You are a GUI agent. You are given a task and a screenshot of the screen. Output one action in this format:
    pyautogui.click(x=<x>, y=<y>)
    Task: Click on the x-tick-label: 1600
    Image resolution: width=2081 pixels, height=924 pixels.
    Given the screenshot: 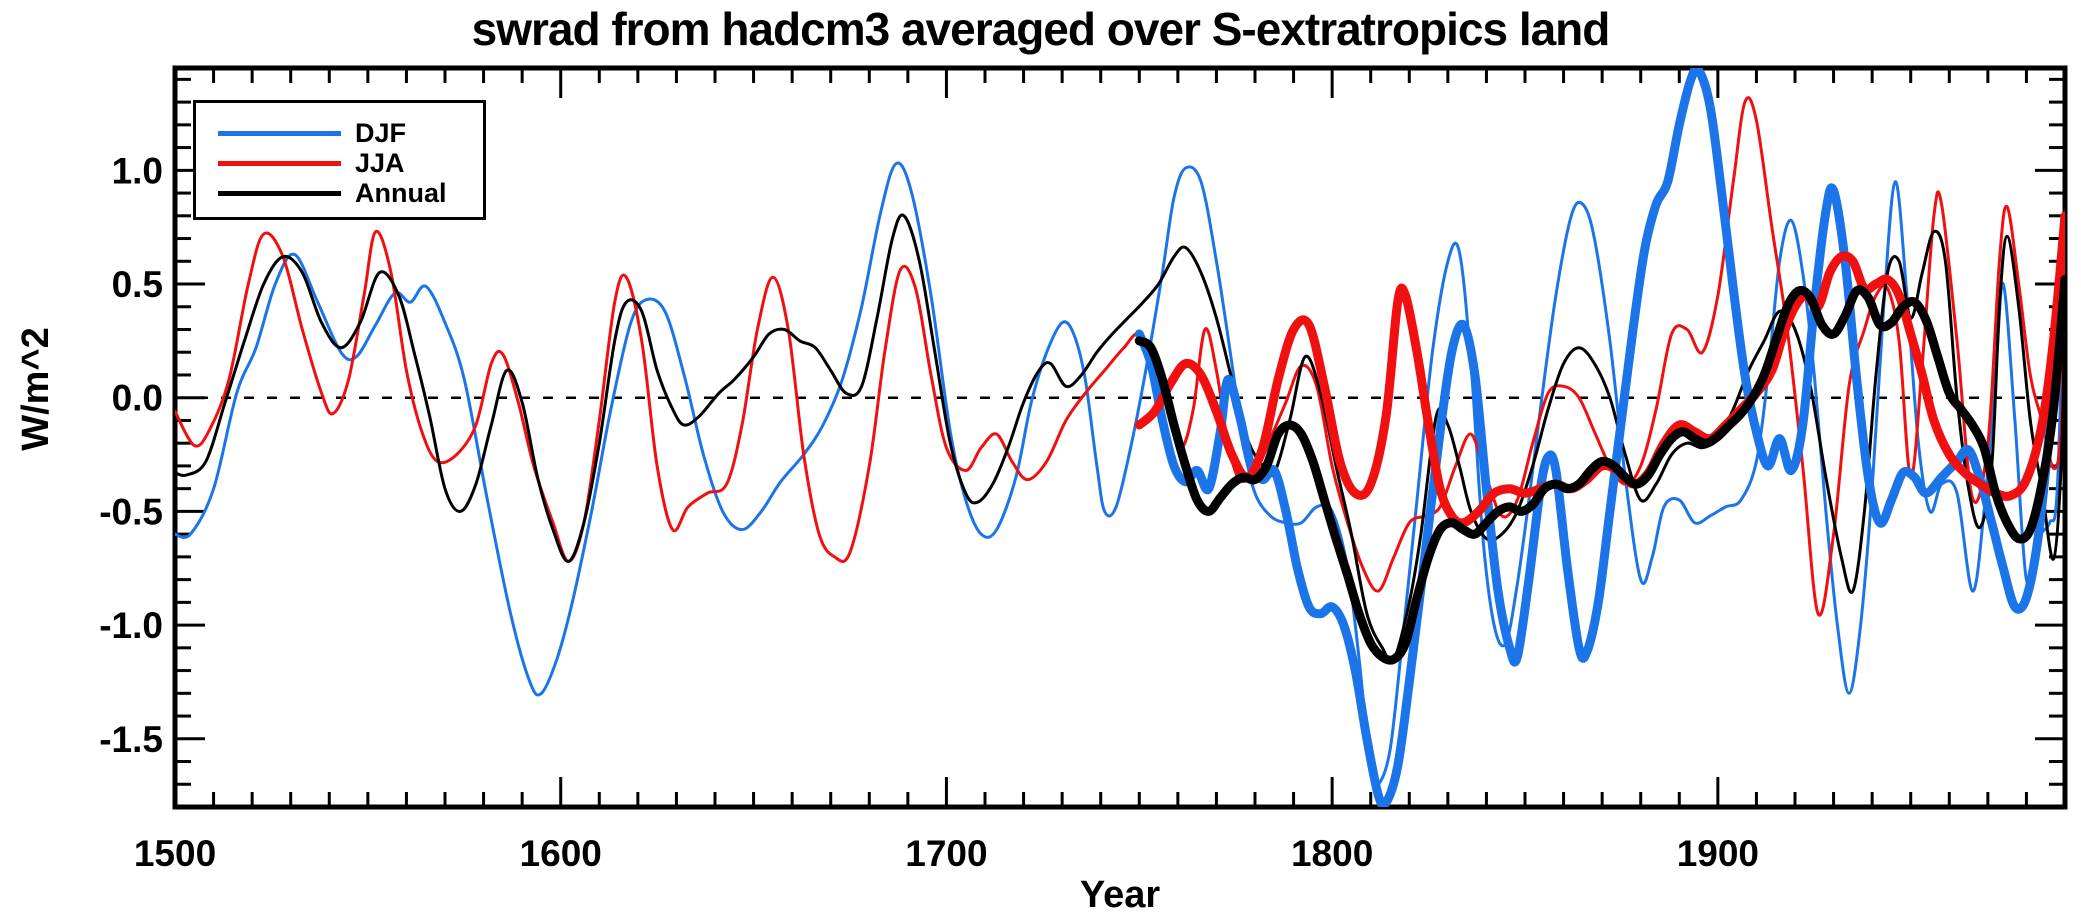 What is the action you would take?
    pyautogui.click(x=561, y=853)
    